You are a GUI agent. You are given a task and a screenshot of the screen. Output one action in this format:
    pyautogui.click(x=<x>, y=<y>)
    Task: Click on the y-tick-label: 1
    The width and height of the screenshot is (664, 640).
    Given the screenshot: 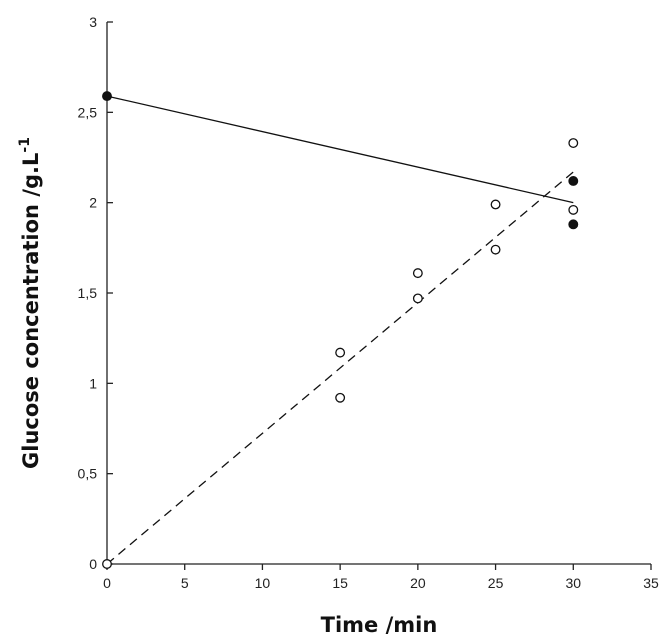 What is the action you would take?
    pyautogui.click(x=93, y=383)
    